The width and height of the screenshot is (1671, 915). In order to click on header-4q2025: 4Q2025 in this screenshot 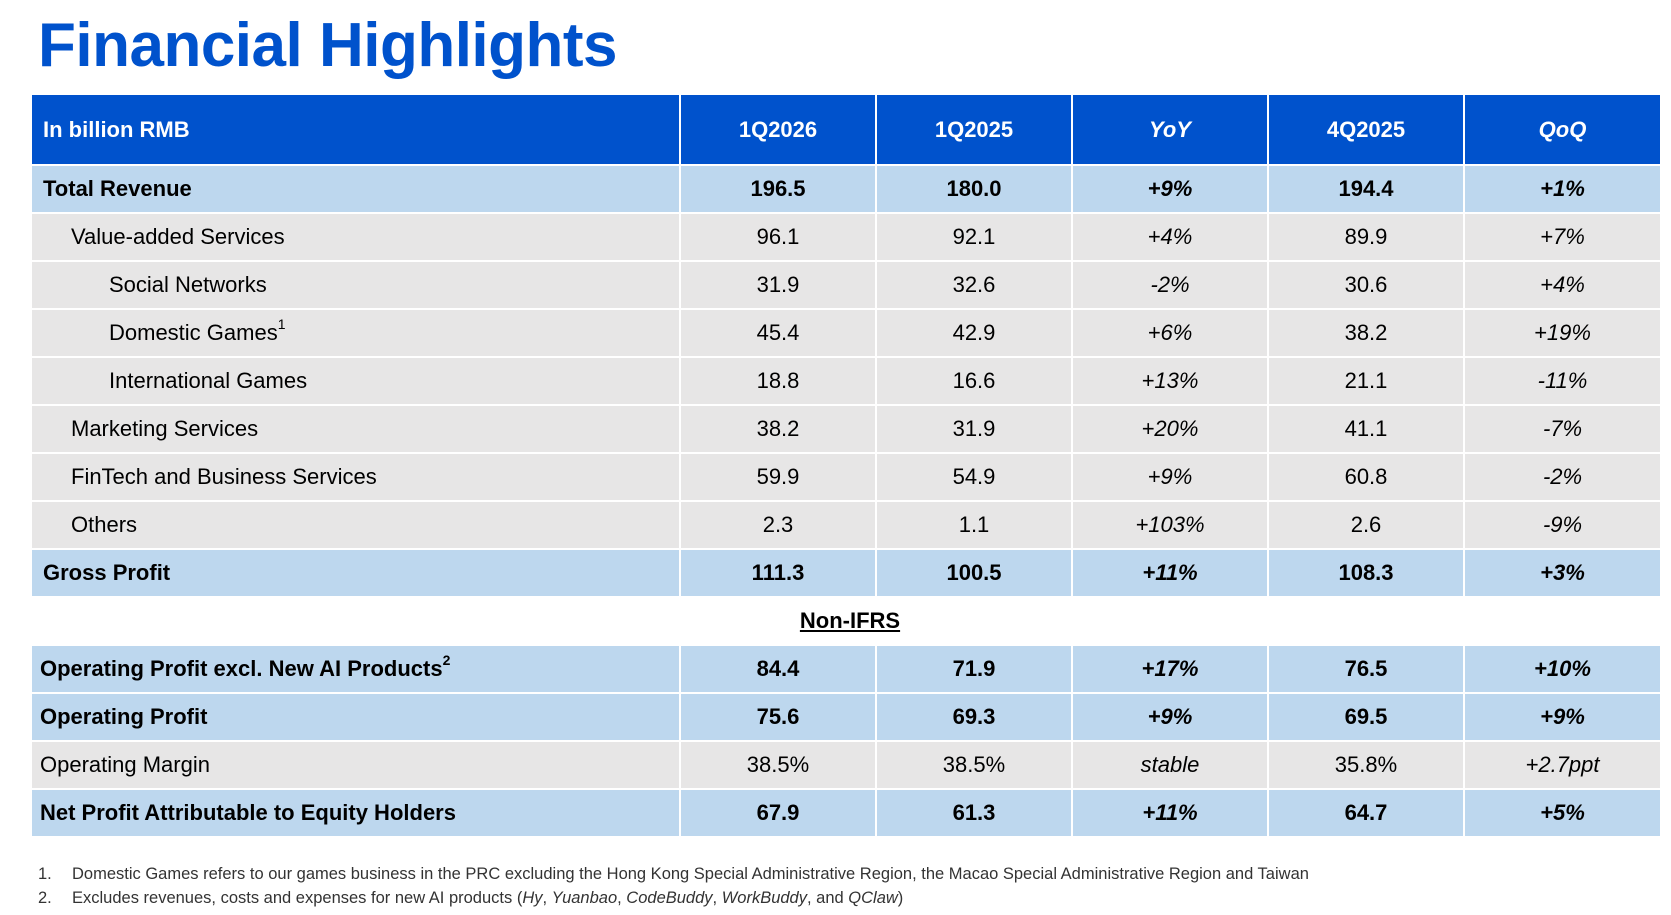, I will do `click(1366, 130)`.